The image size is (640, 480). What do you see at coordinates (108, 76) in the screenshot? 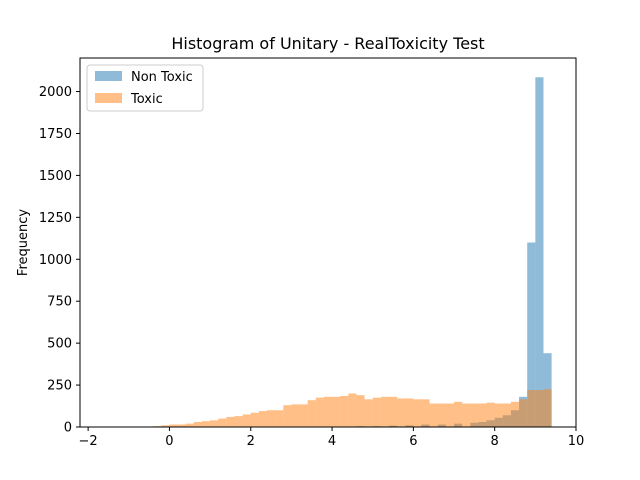
I see `legend-swatch-non-toxic` at bounding box center [108, 76].